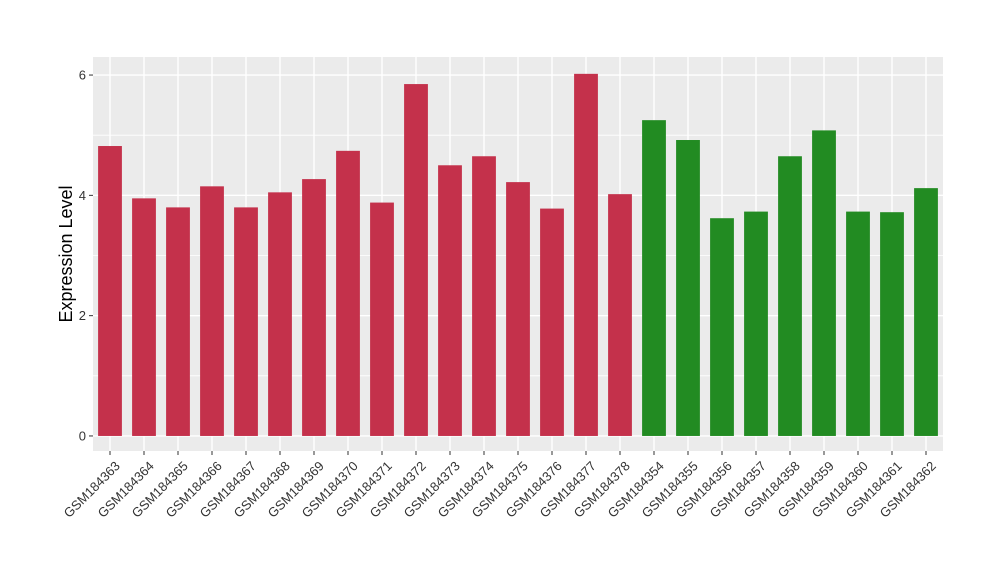 This screenshot has width=1000, height=580. Describe the element at coordinates (892, 324) in the screenshot. I see `bar-GSM184361` at that location.